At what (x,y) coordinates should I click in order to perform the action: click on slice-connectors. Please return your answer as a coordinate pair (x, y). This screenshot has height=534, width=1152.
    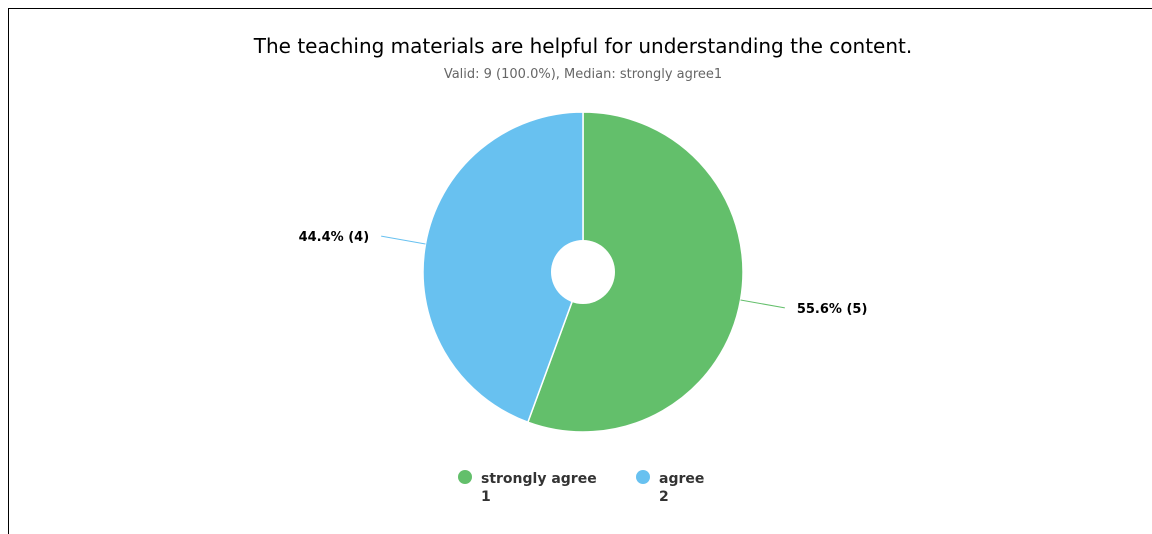
    Looking at the image, I should click on (583, 272).